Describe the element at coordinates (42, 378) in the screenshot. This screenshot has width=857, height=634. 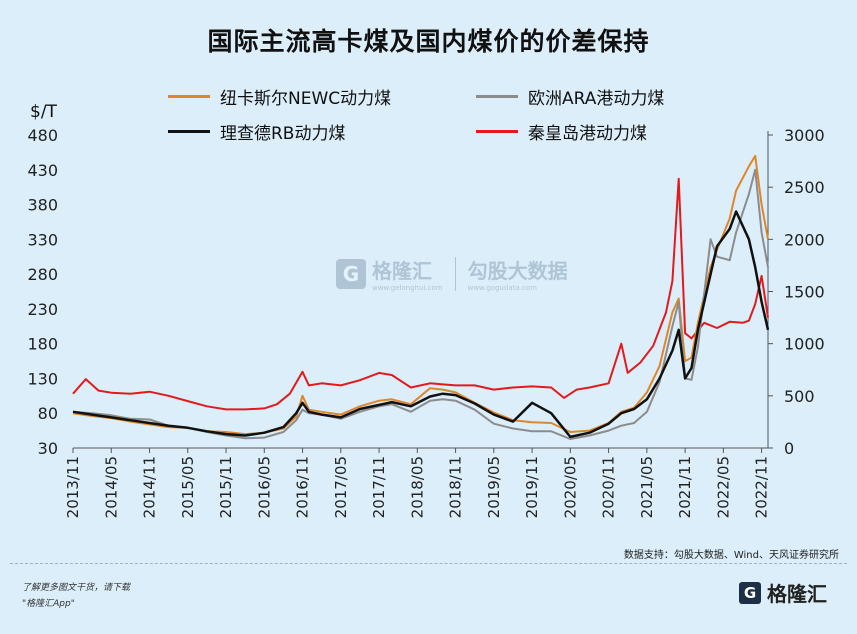
I see `y-left-tick-label: 130` at that location.